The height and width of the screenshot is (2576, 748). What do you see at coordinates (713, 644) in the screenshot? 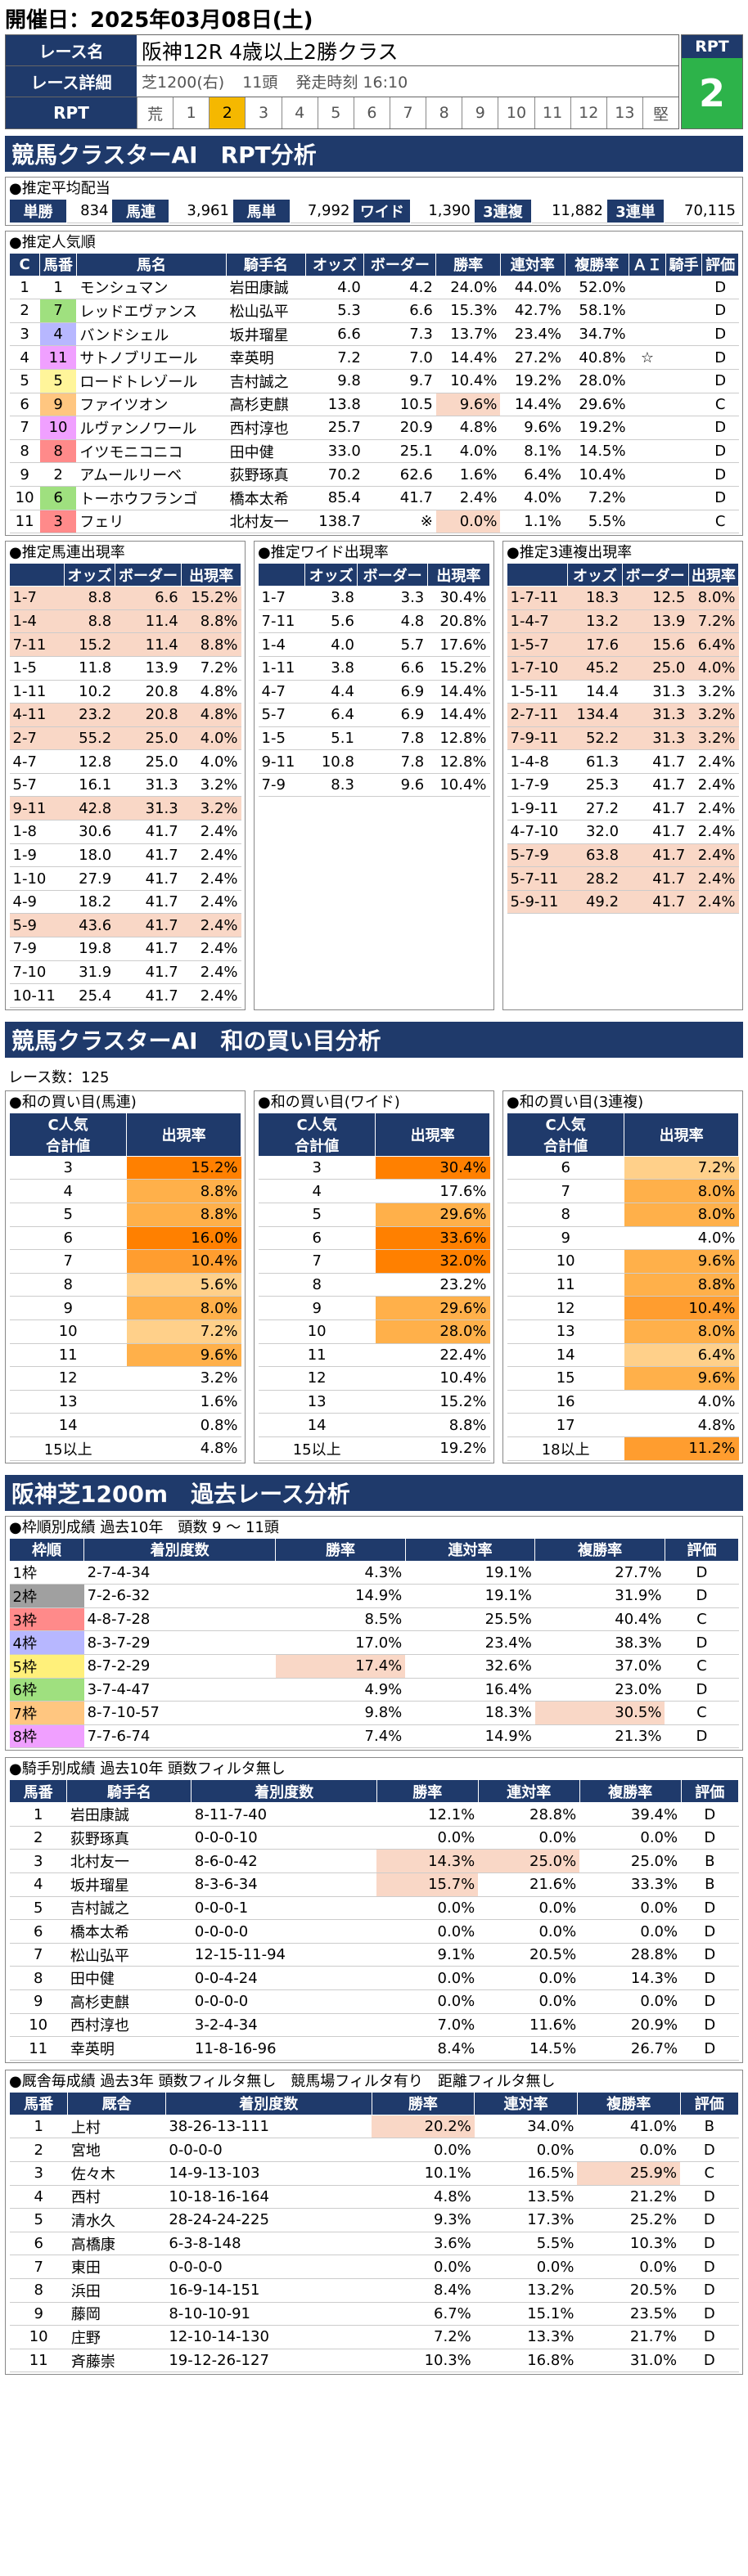
I see `sanrenpuku-cell: 6.4%` at bounding box center [713, 644].